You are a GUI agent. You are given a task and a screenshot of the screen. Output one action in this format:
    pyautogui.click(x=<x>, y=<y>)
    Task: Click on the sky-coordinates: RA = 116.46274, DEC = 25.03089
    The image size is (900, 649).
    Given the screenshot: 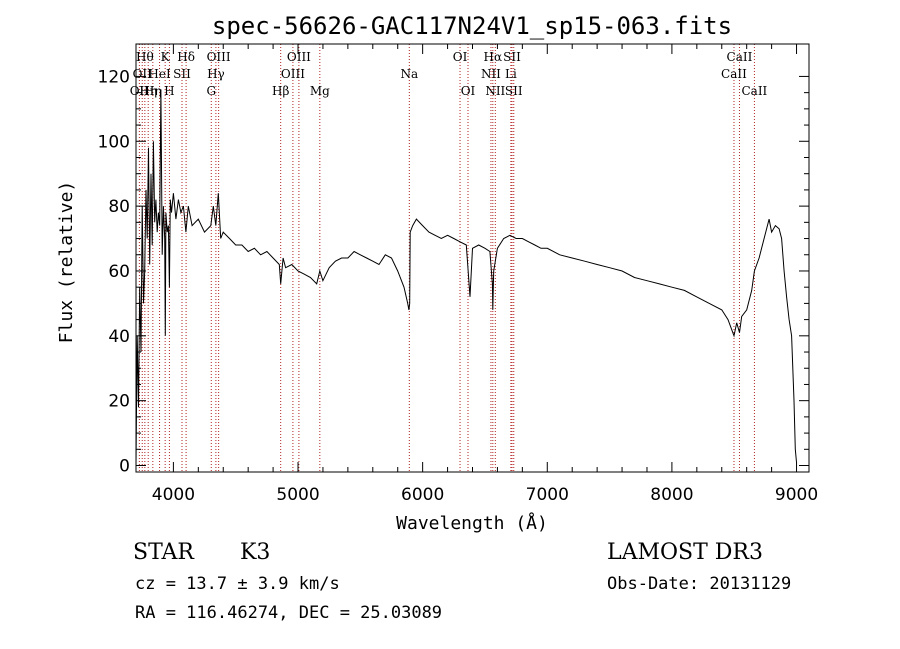 What is the action you would take?
    pyautogui.click(x=289, y=613)
    